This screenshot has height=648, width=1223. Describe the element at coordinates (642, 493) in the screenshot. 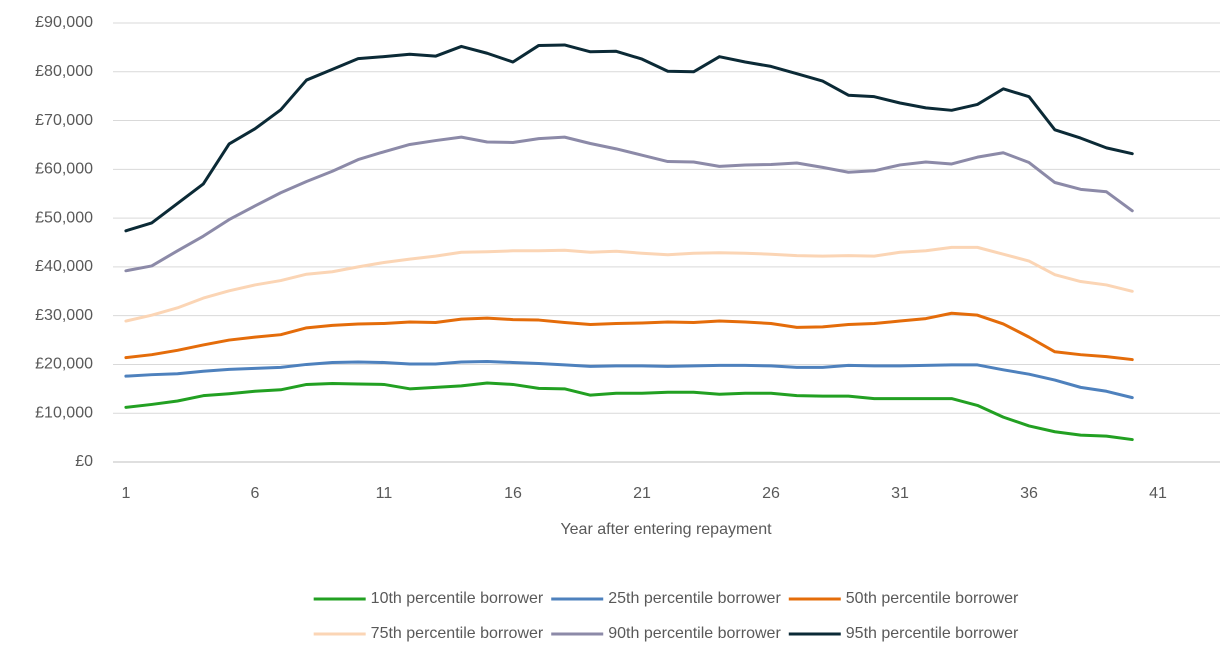

I see `x-tick-label: 21` at that location.